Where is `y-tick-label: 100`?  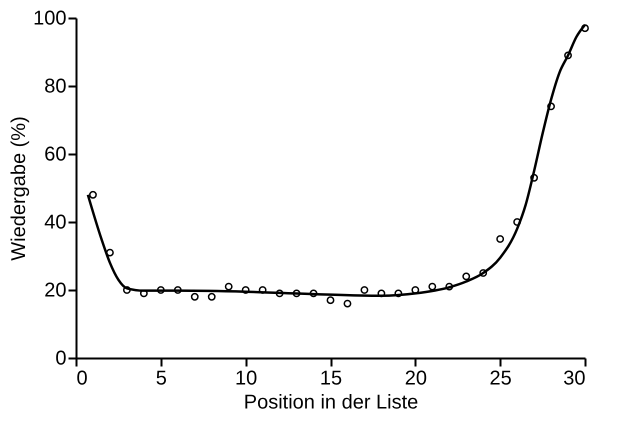
y-tick-label: 100 is located at coordinates (49, 19).